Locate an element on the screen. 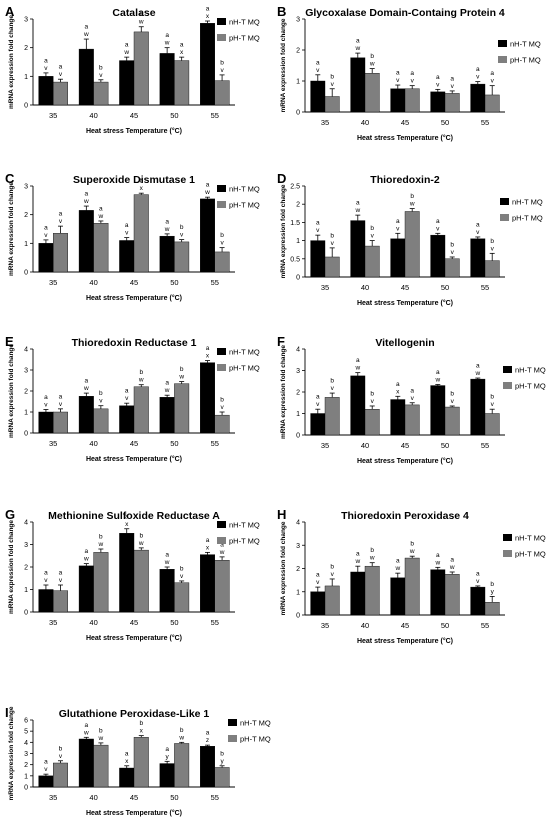 The image size is (550, 819). significance-letter: z is located at coordinates (207, 740).